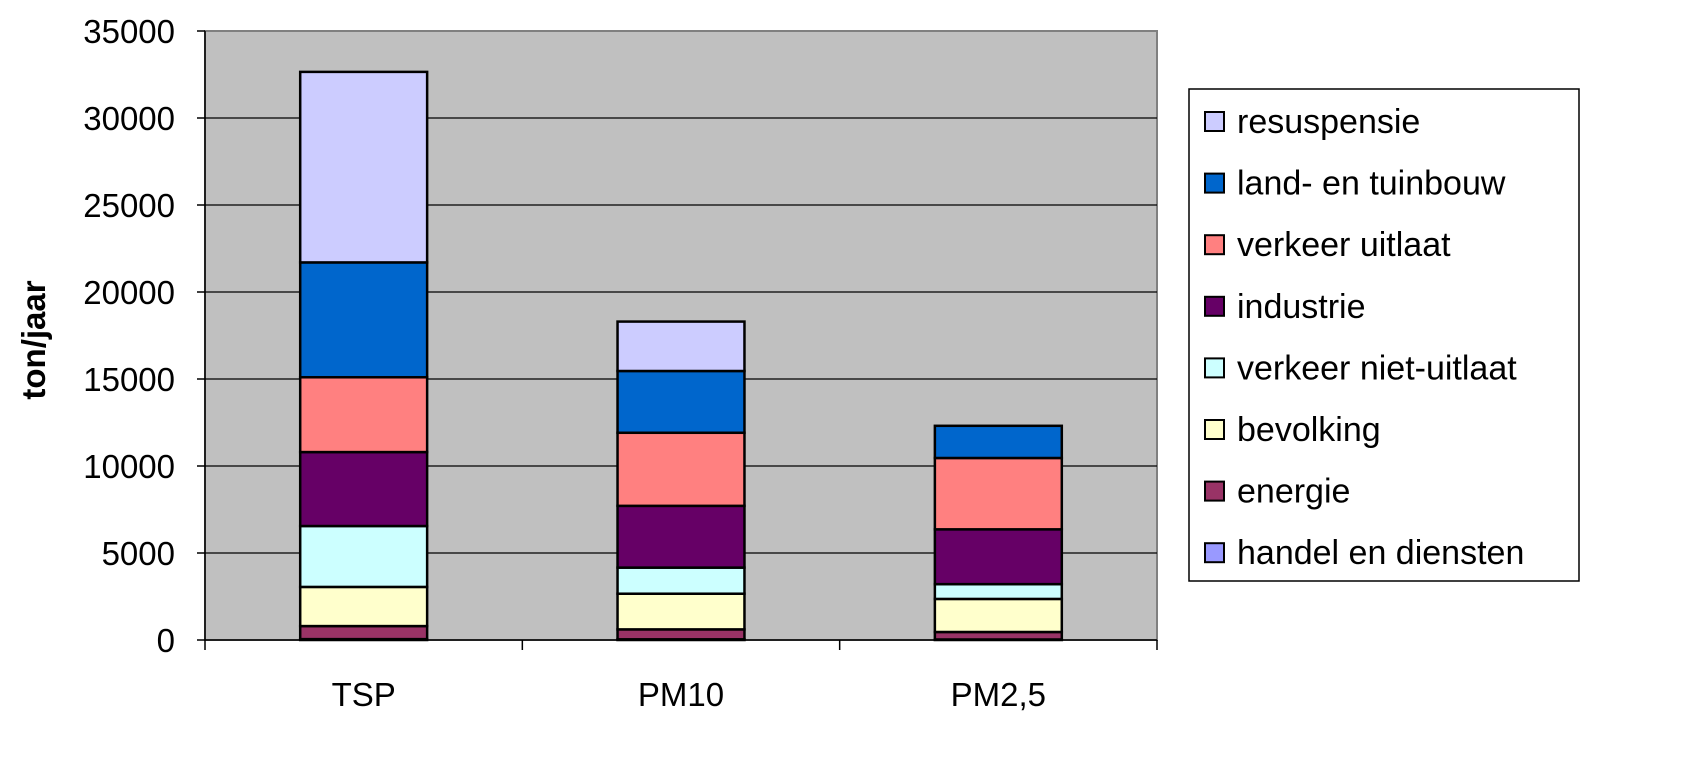 This screenshot has width=1694, height=770. I want to click on legend-box, so click(1384, 335).